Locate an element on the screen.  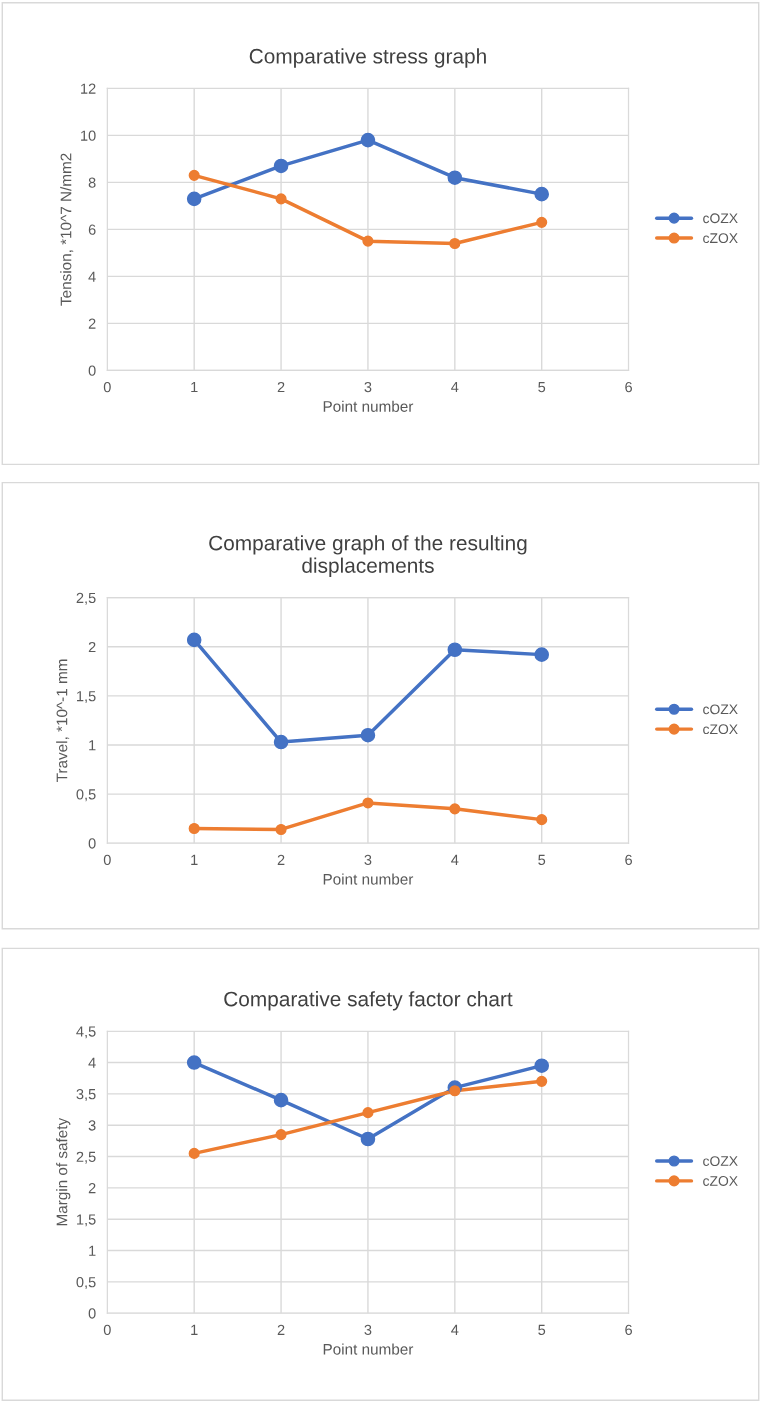
y-axis-title: Travel, *10^-1 mm is located at coordinates (63, 720).